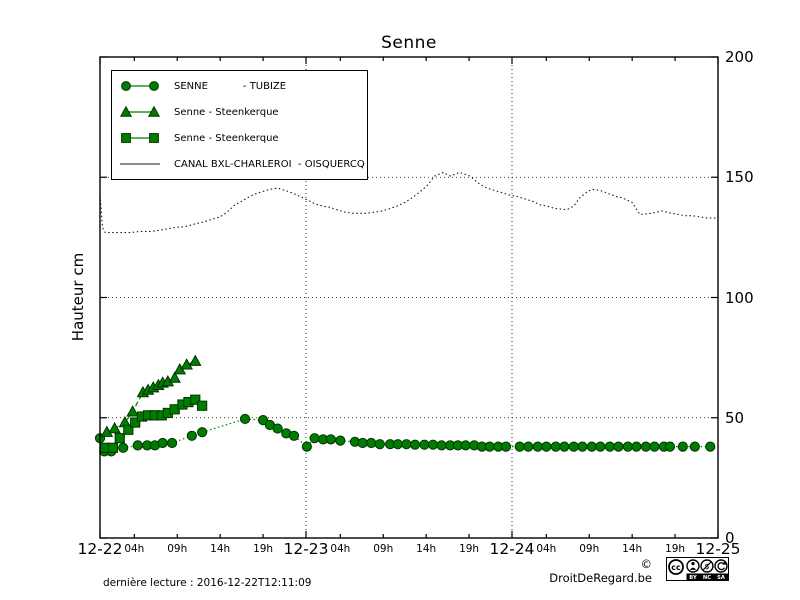 The image size is (800, 600). I want to click on cc-nc-icon: $, so click(707, 566).